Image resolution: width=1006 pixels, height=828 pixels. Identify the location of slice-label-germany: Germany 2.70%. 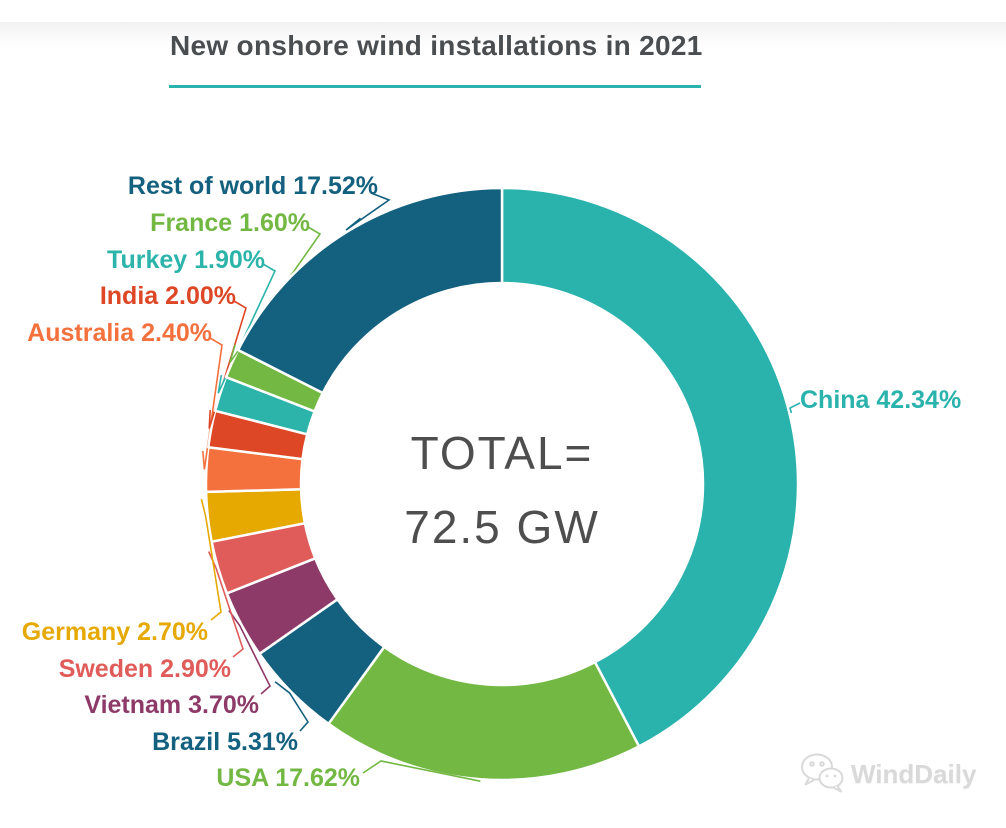
(114, 632).